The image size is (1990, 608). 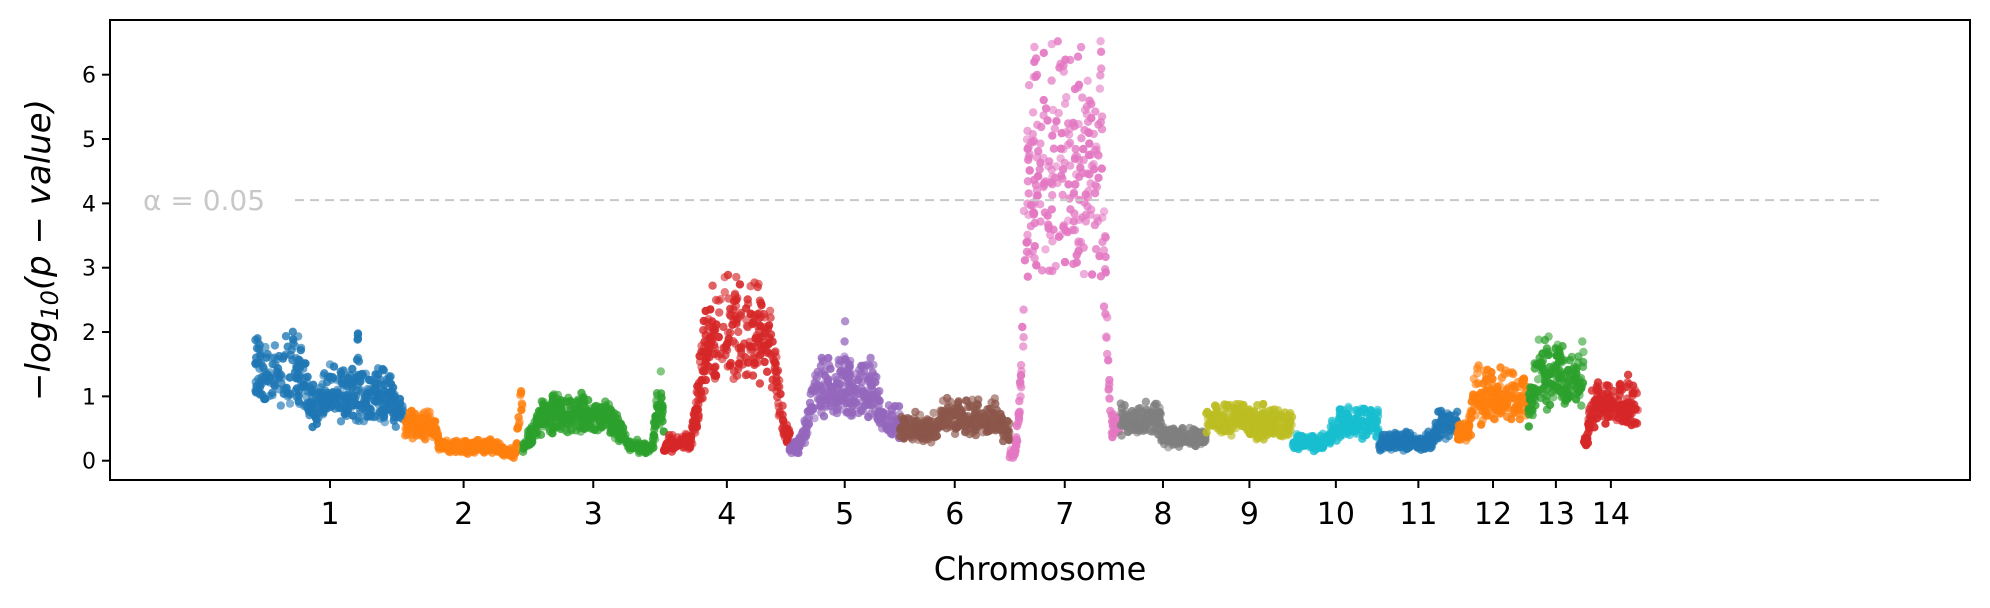 I want to click on chromosome-13-points, so click(x=1556, y=381).